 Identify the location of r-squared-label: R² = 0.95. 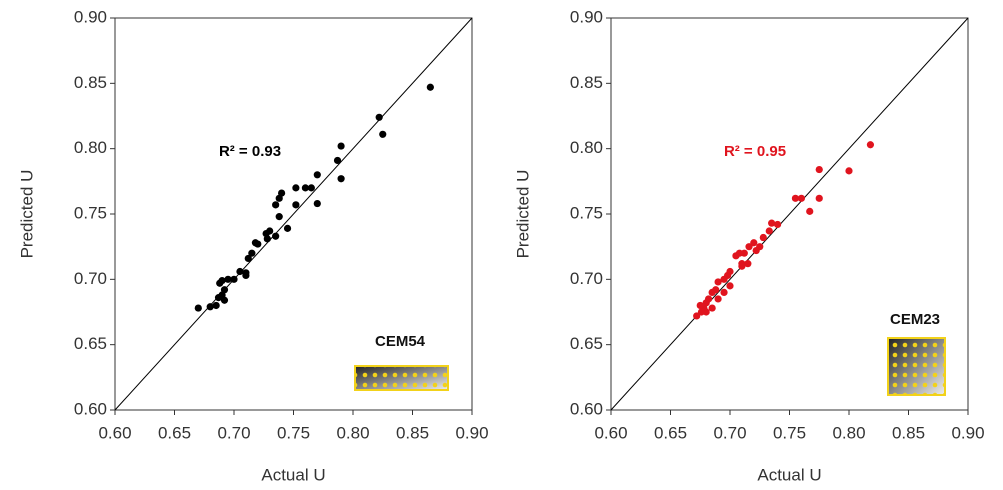
(755, 151).